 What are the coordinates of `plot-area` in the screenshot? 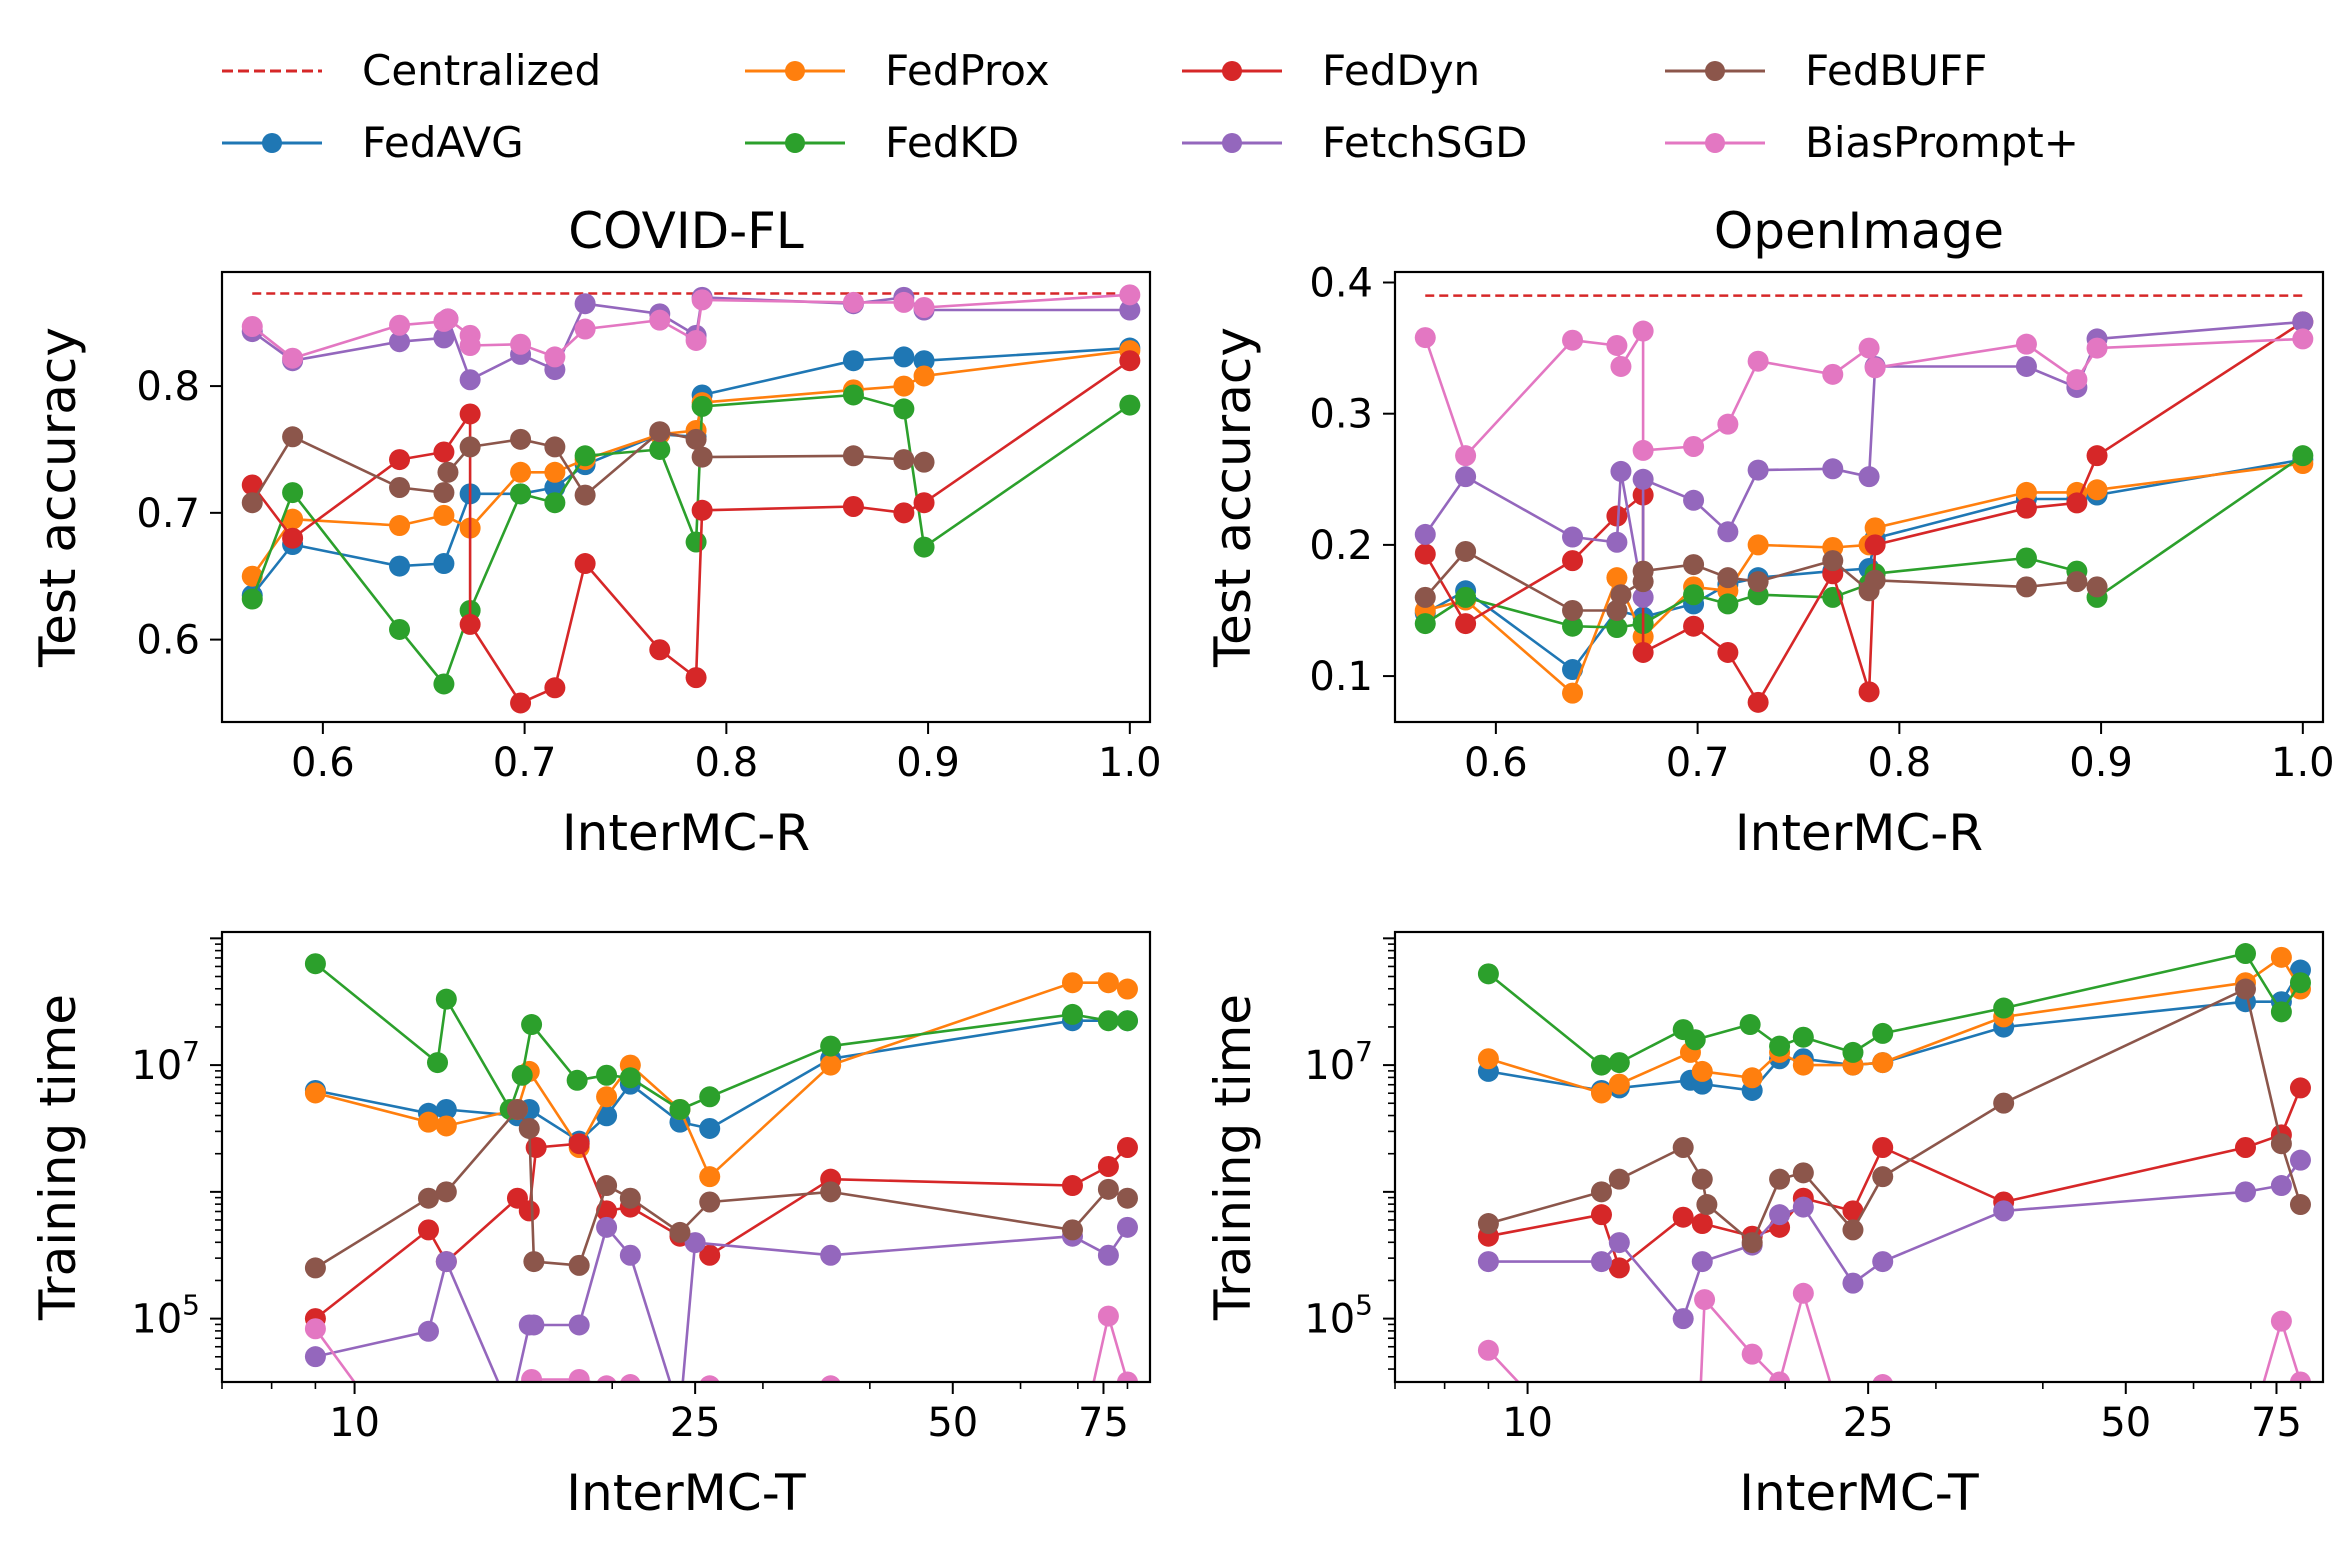 It's located at (1859, 1157).